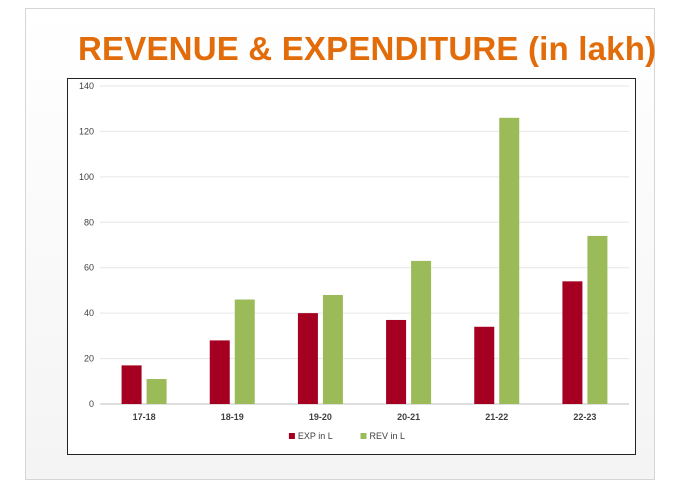 Image resolution: width=686 pixels, height=489 pixels. What do you see at coordinates (320, 417) in the screenshot?
I see `x-tick-label: 19-20` at bounding box center [320, 417].